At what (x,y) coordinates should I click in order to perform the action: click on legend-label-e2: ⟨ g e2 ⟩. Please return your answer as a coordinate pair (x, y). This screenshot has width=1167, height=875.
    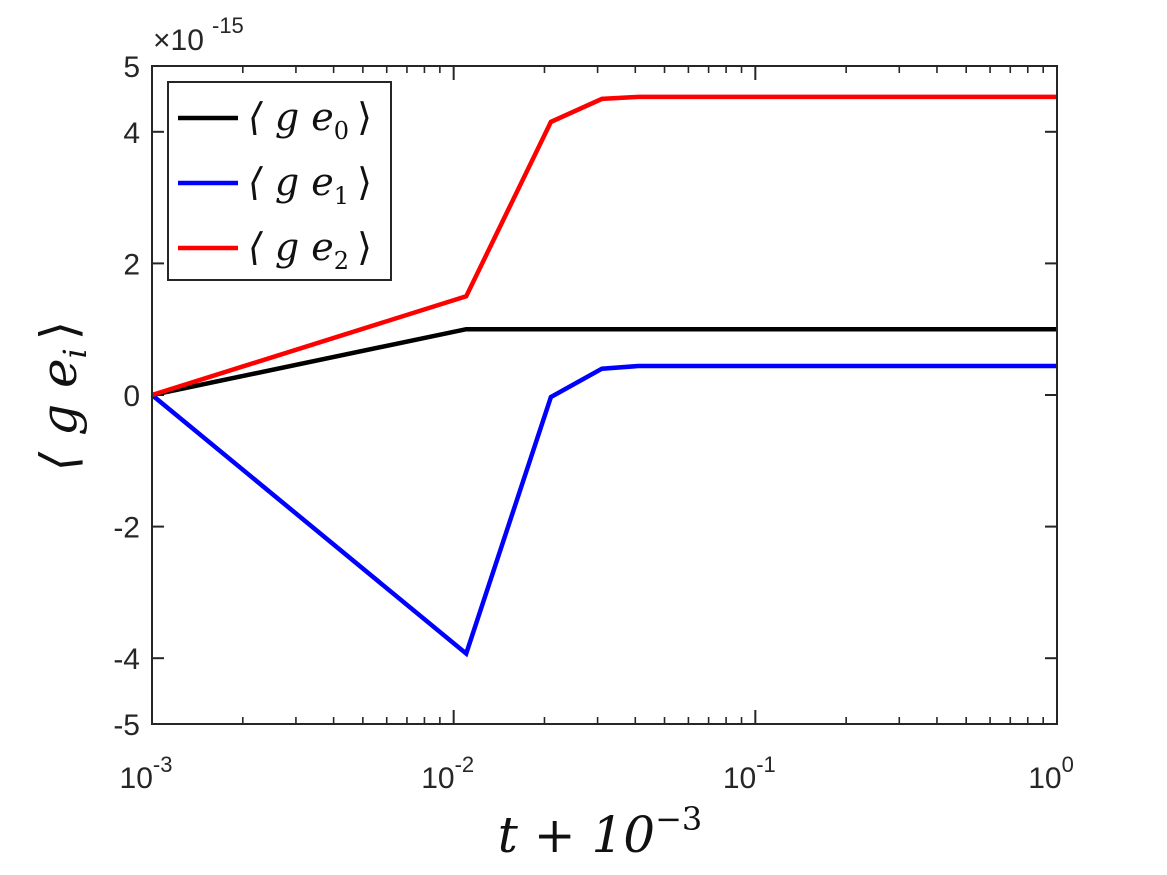
    Looking at the image, I should click on (310, 250).